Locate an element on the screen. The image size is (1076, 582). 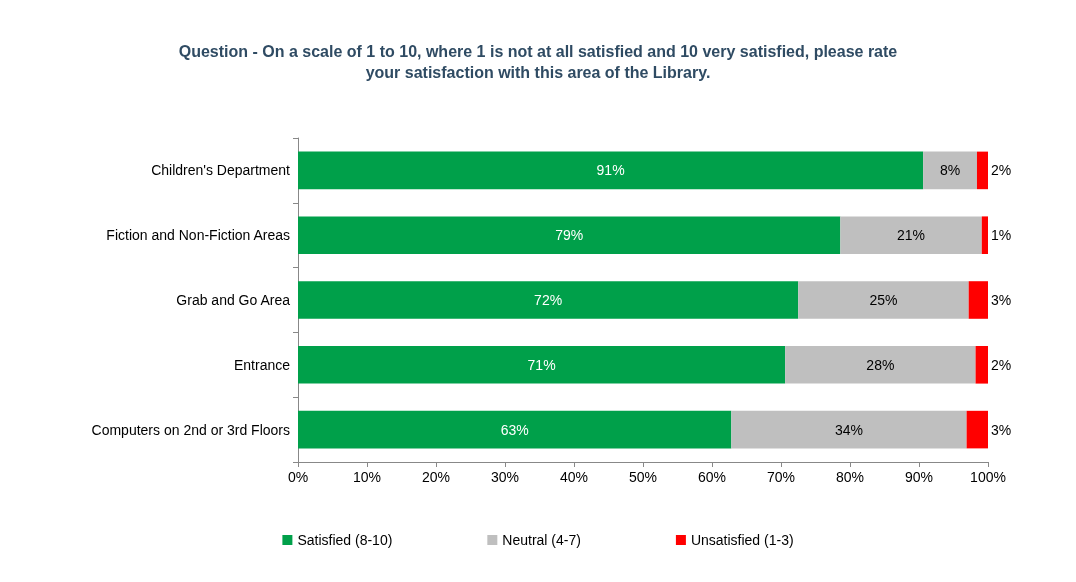
x-tick-label: 90% is located at coordinates (919, 477).